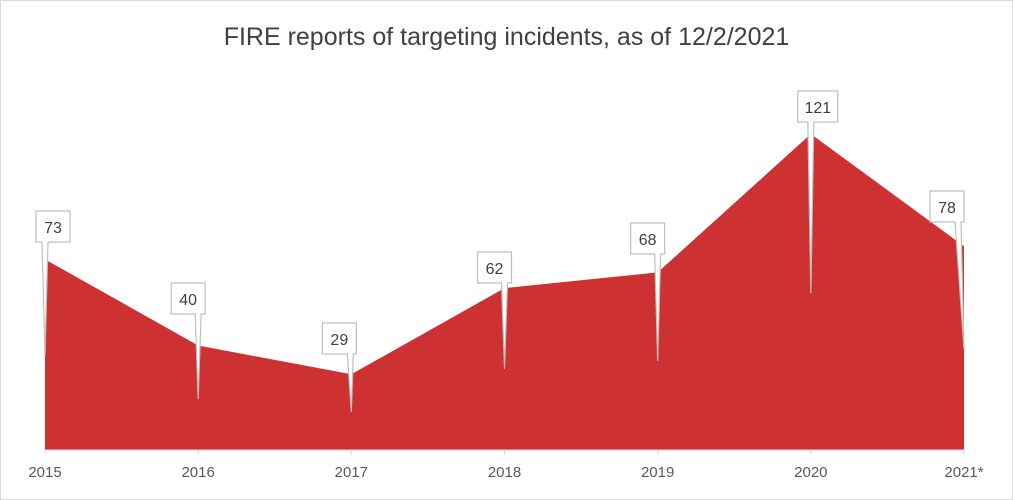  What do you see at coordinates (197, 472) in the screenshot?
I see `x-tick-label: 2016` at bounding box center [197, 472].